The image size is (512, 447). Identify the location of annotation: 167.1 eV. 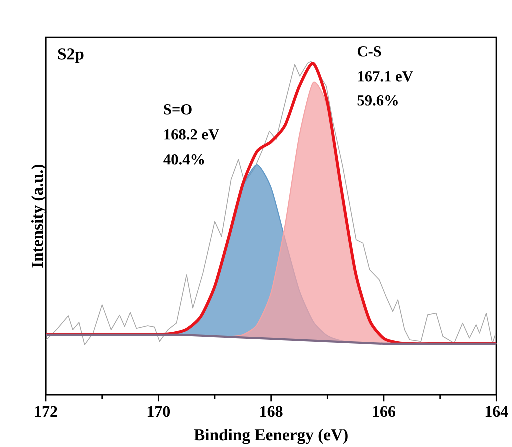
(386, 76).